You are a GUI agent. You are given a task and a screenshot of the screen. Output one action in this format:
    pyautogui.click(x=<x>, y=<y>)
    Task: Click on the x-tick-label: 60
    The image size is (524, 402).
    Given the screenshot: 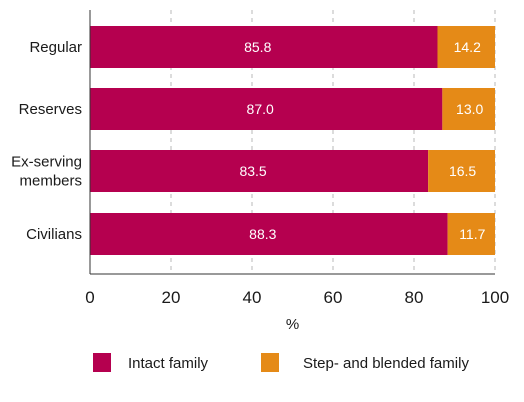 What is the action you would take?
    pyautogui.click(x=333, y=297)
    